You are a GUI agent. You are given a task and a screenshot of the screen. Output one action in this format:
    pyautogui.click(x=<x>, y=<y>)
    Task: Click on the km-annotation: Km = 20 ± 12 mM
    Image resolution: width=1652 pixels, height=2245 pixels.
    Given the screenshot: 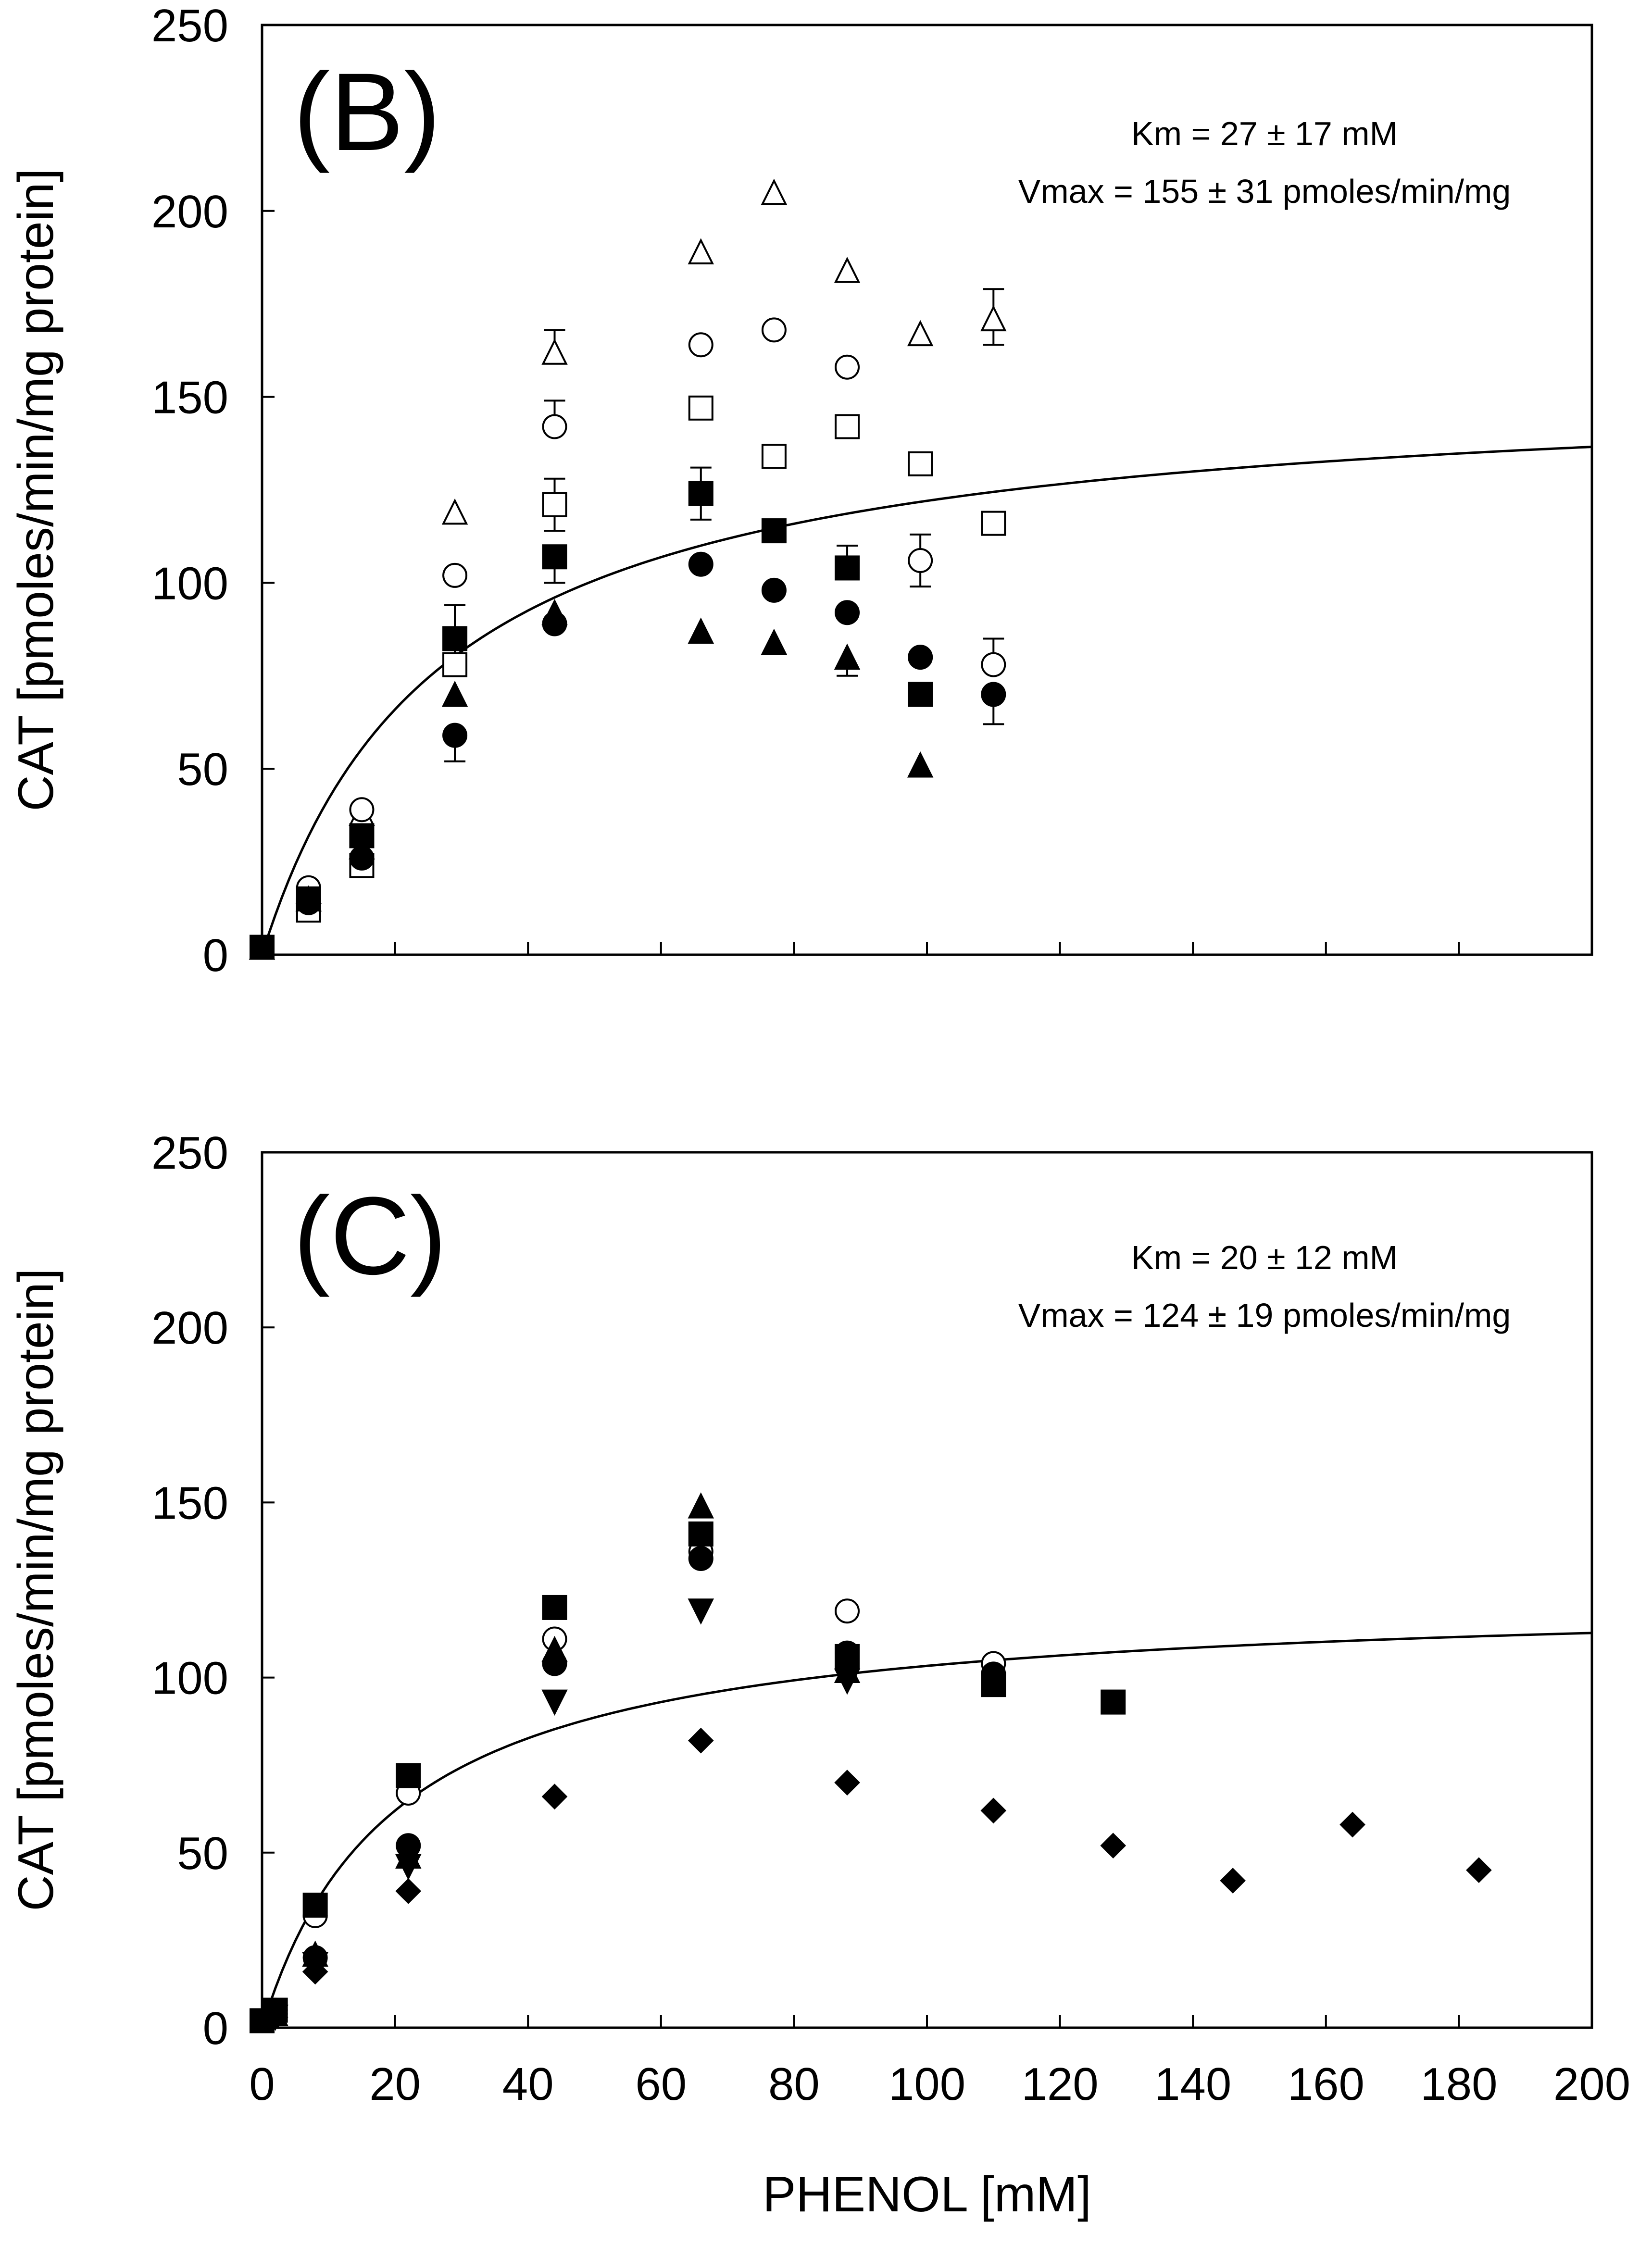 What is the action you would take?
    pyautogui.click(x=1265, y=1257)
    